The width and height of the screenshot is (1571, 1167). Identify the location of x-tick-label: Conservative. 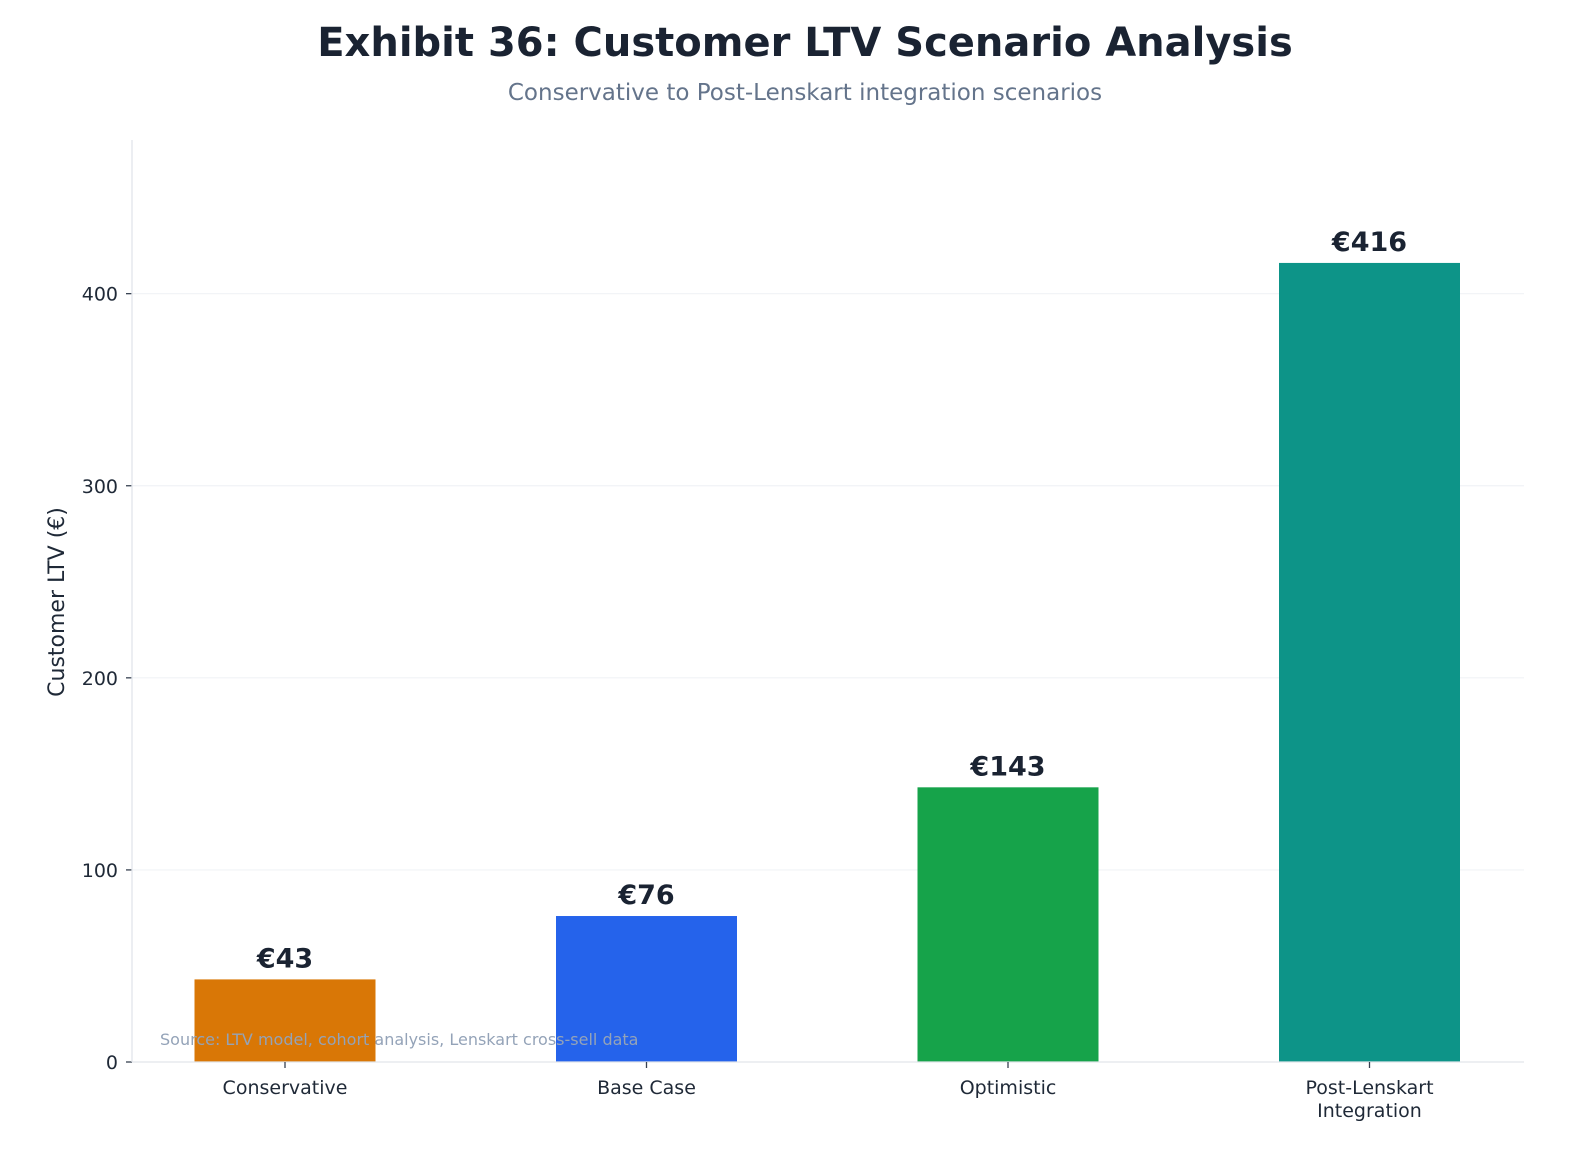
(285, 1088).